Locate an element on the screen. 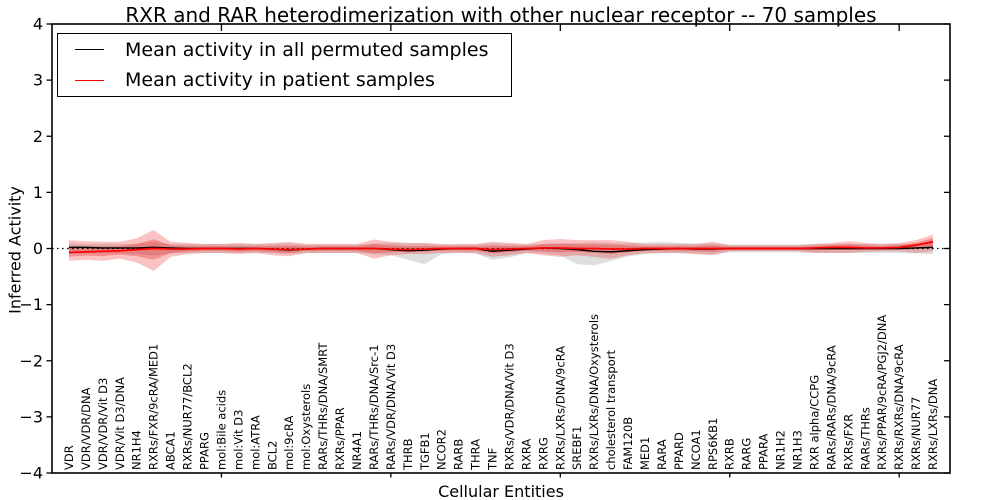  x-tick-label: NR4A1 is located at coordinates (357, 450).